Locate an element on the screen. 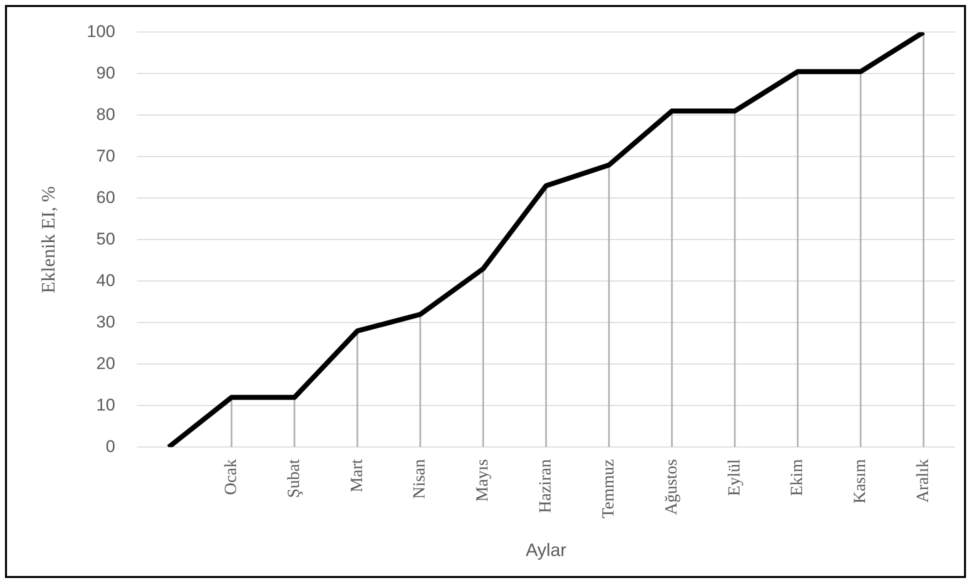  y-tick-label: 100 is located at coordinates (101, 31).